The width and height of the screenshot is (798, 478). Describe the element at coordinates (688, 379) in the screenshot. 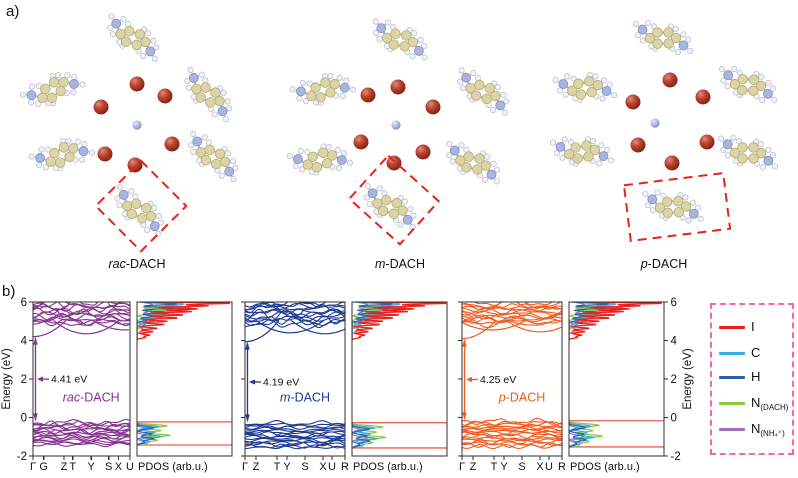

I see `energy-axis-label-right: Energy (eV)` at that location.